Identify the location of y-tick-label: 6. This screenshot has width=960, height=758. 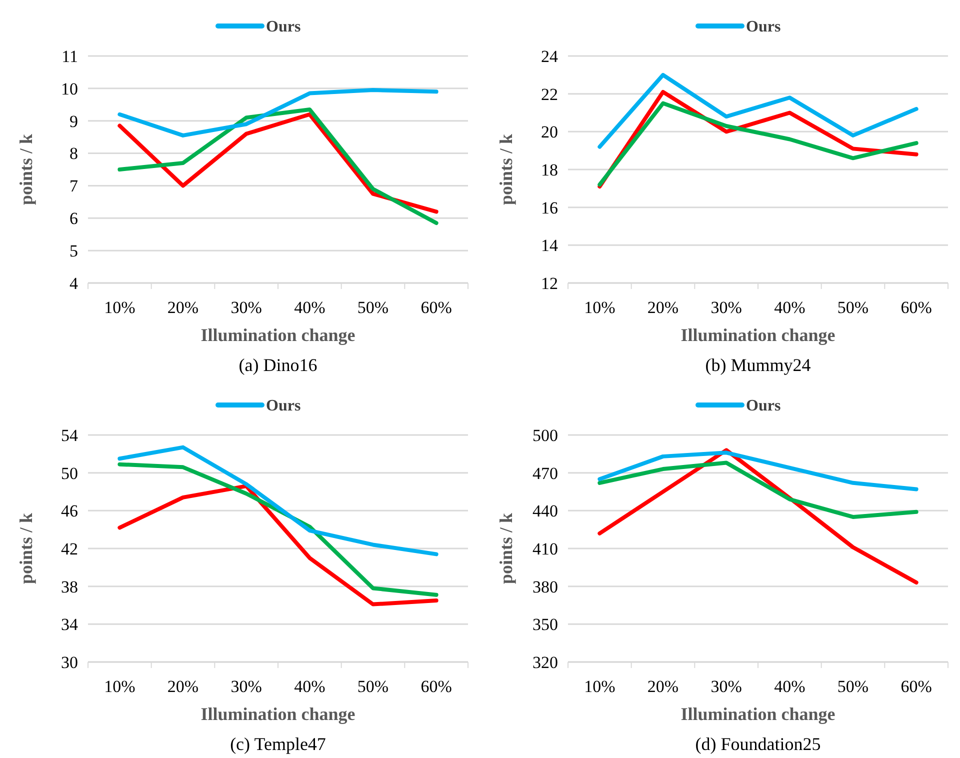
(74, 218).